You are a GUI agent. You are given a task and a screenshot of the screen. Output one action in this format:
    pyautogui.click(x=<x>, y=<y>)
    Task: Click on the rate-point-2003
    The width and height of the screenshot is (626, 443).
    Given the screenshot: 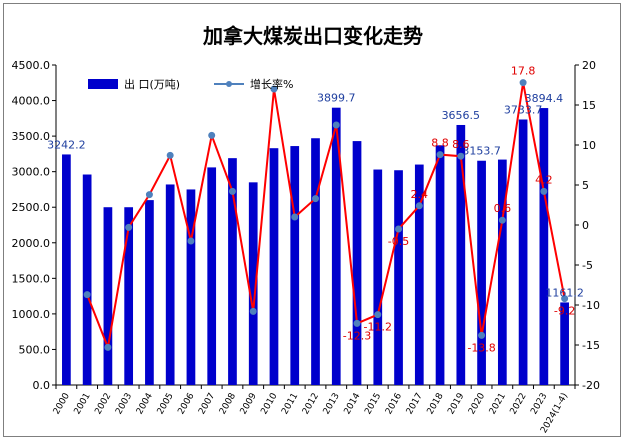 What is the action you would take?
    pyautogui.click(x=129, y=227)
    